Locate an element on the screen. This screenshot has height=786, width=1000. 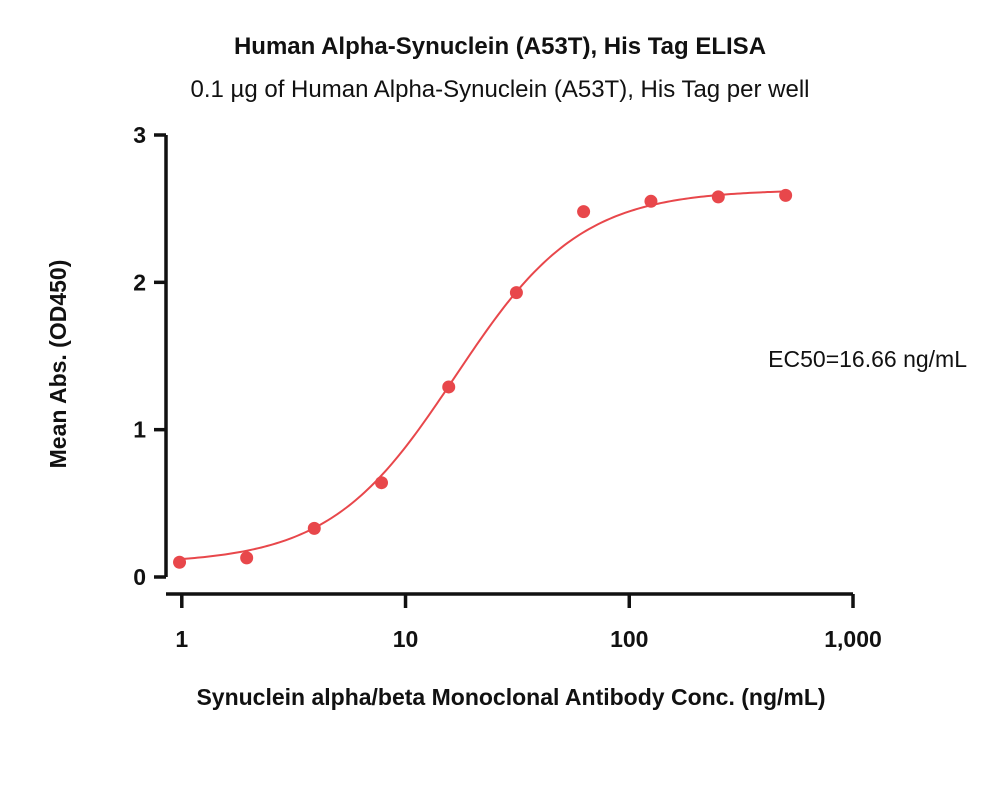
y-axis-title: Mean Abs. (OD450) is located at coordinates (58, 364).